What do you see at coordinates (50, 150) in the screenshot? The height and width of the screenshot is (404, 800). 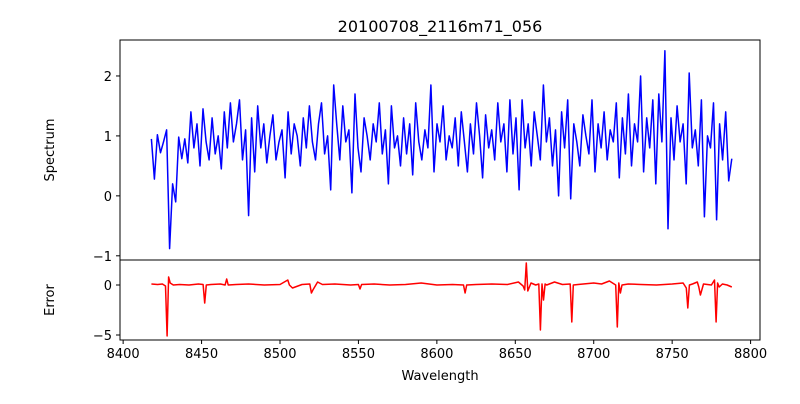 I see `y-axis-label-spectrum: Spectrum` at bounding box center [50, 150].